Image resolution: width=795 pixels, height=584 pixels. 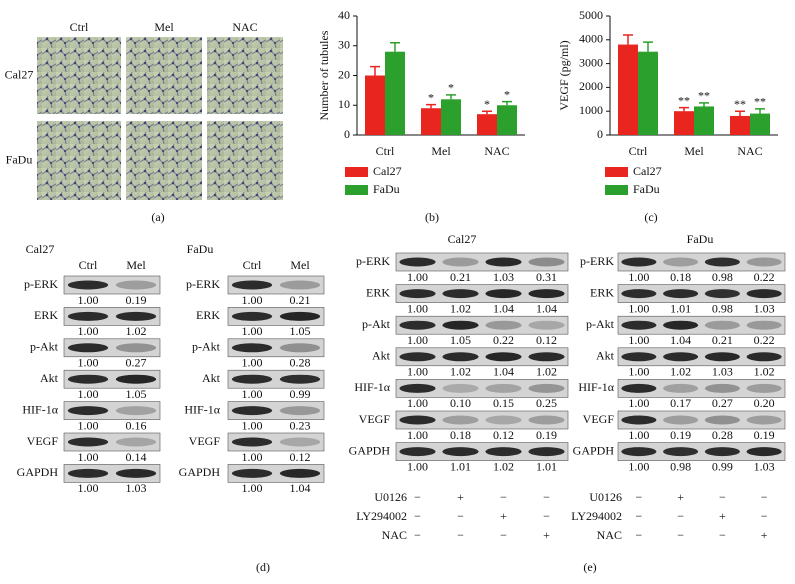 What do you see at coordinates (44, 347) in the screenshot?
I see `protein-label: p-Akt` at bounding box center [44, 347].